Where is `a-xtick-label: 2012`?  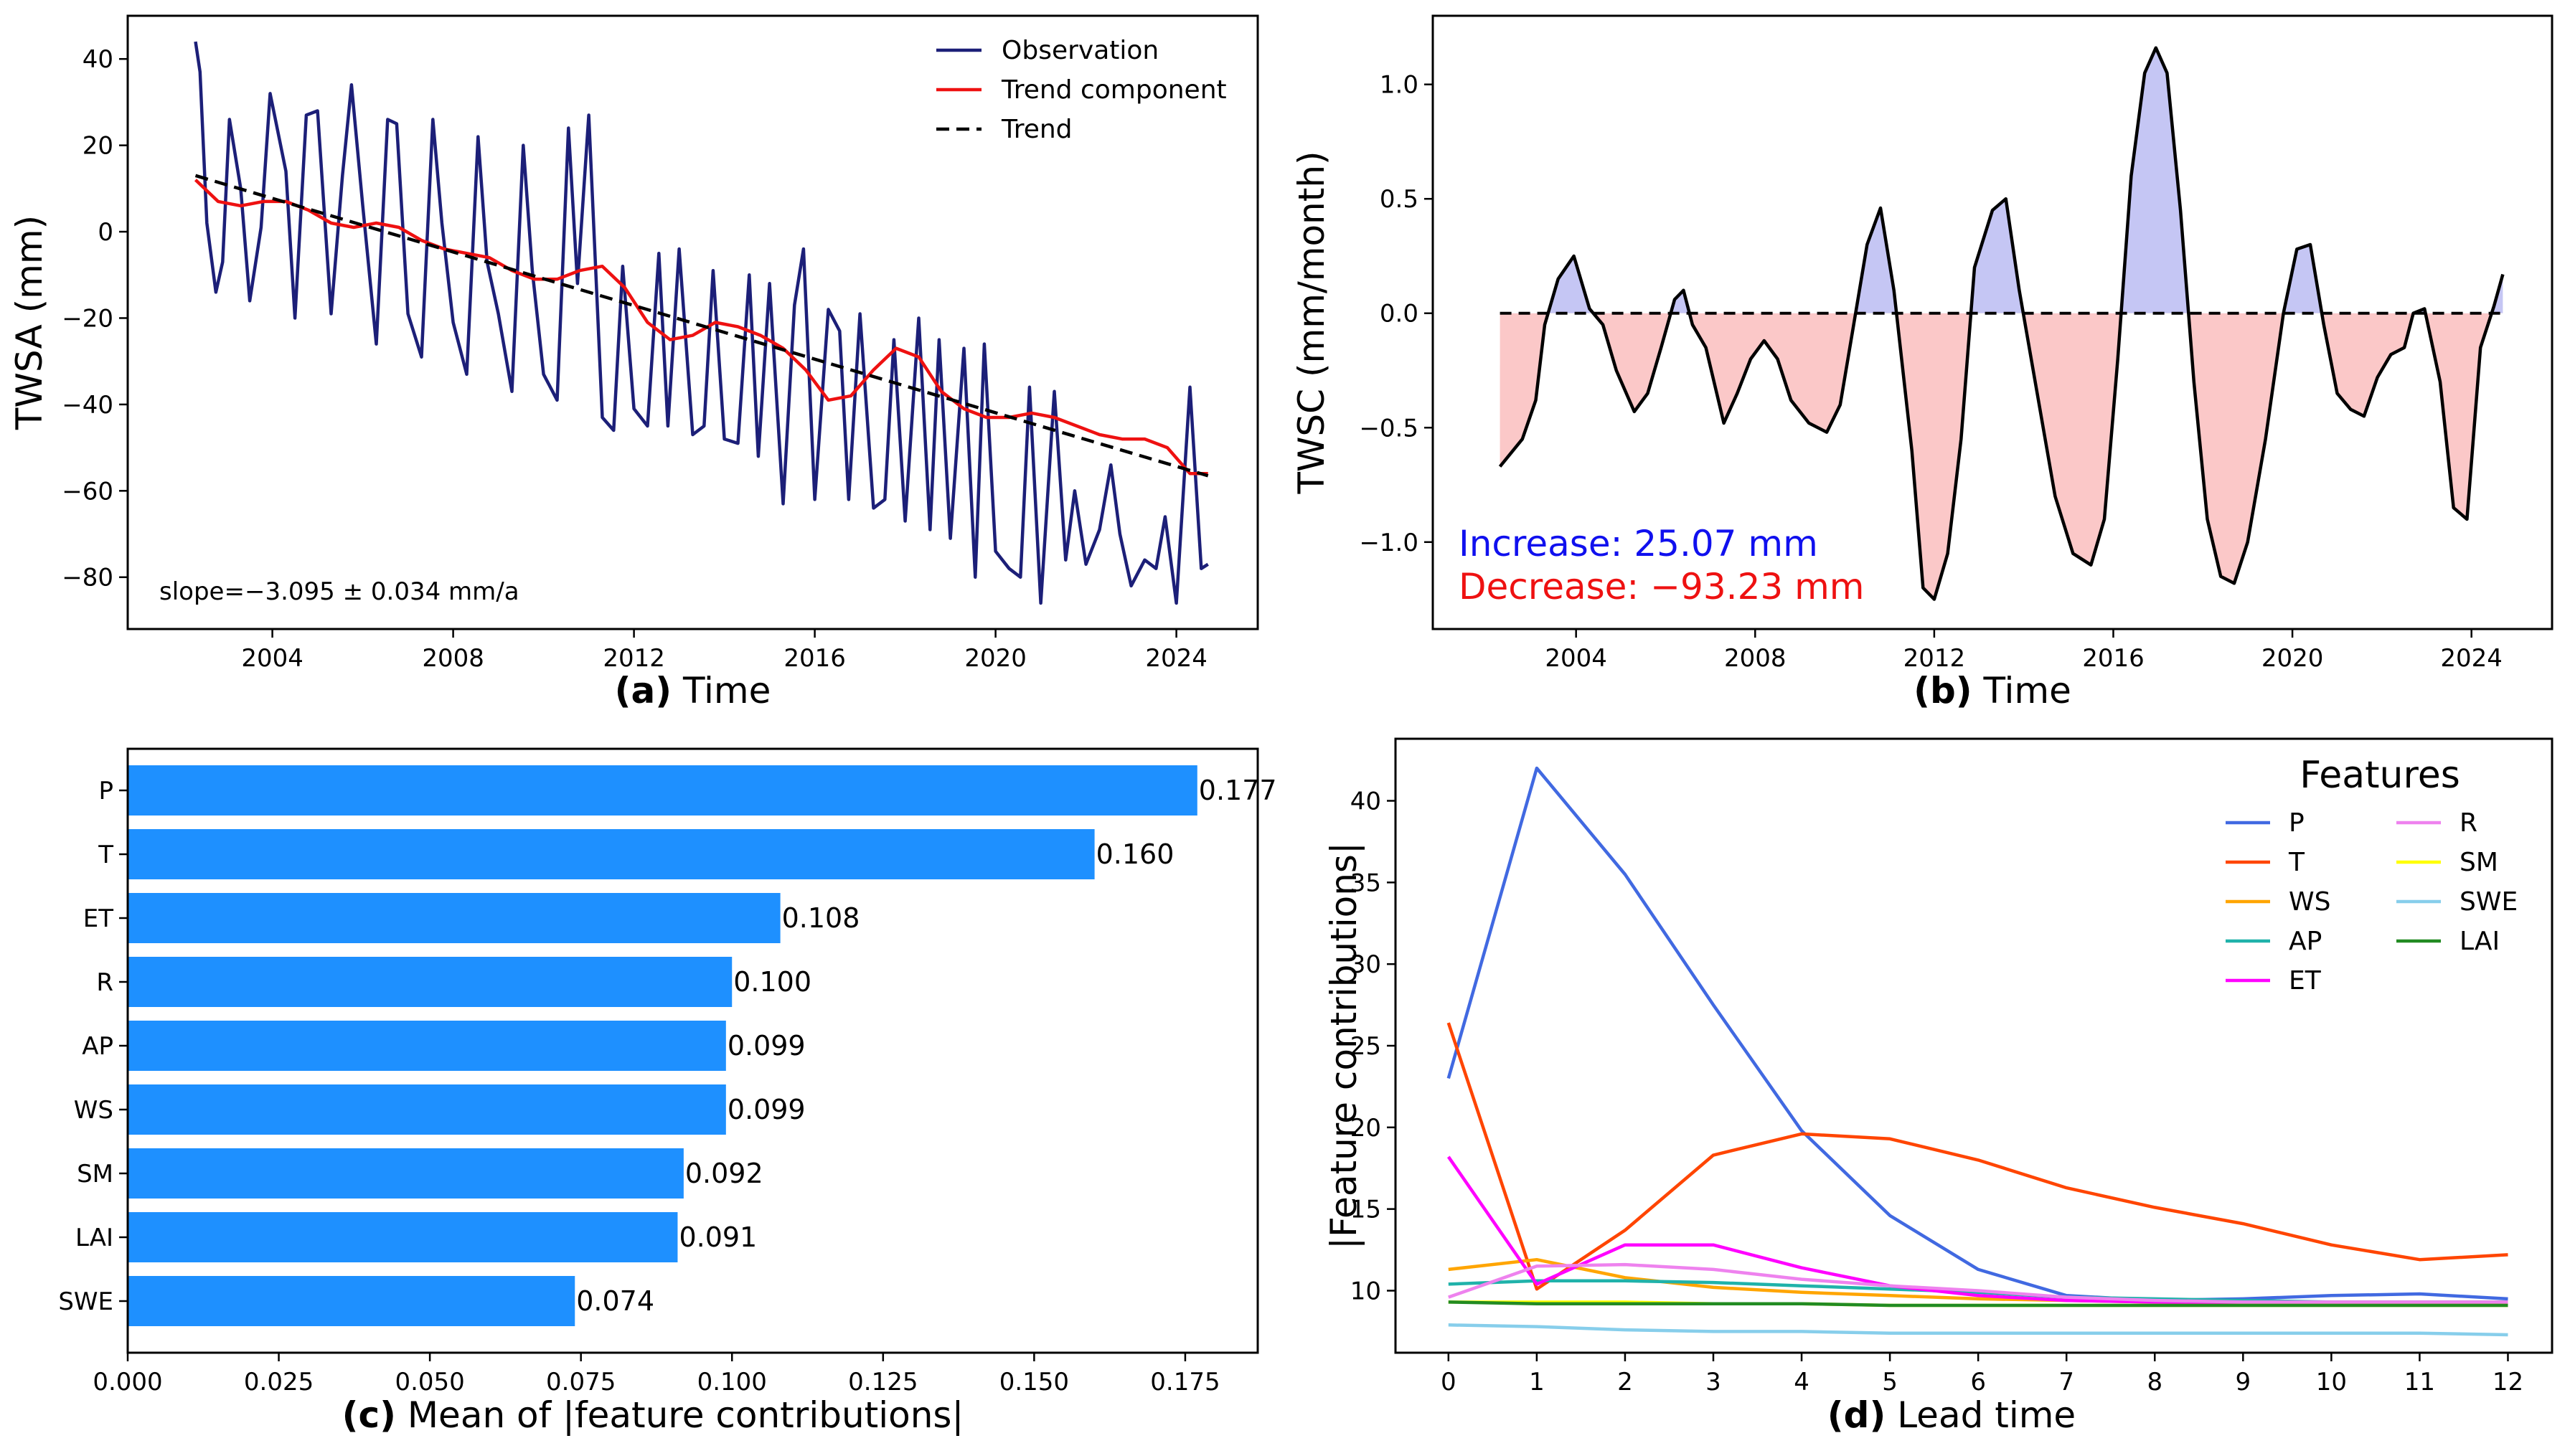
a-xtick-label: 2012 is located at coordinates (634, 658).